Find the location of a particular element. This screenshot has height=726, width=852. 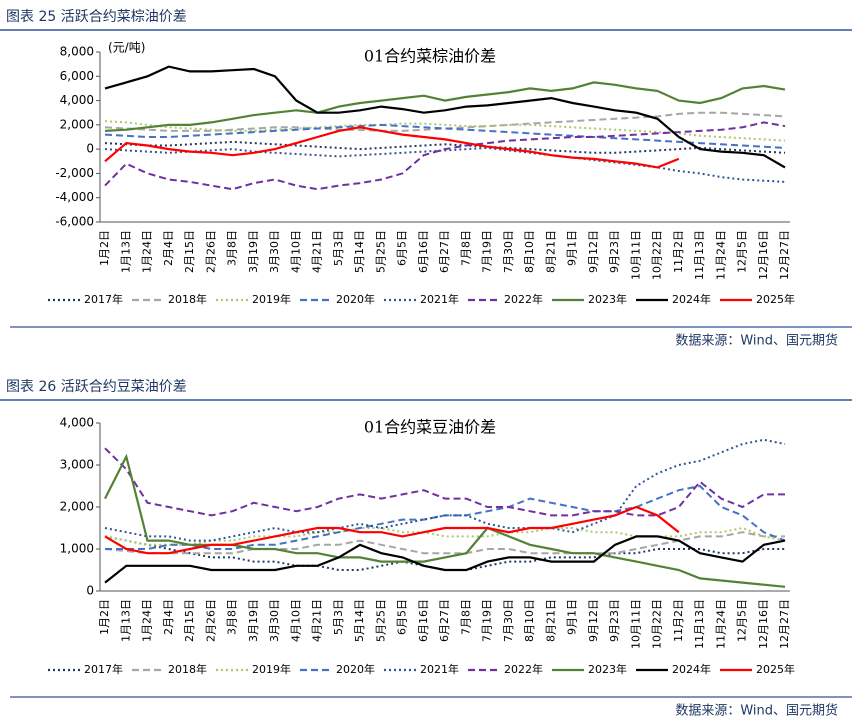

legend-label: 2021年 is located at coordinates (439, 669).